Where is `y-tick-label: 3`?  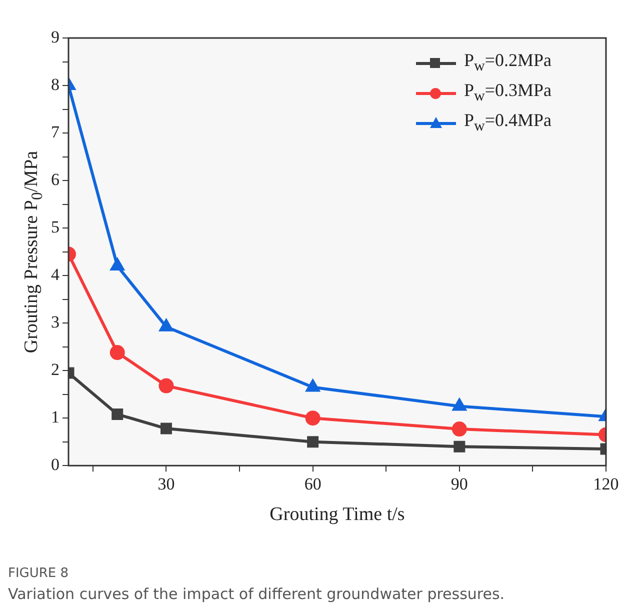
y-tick-label: 3 is located at coordinates (55, 322).